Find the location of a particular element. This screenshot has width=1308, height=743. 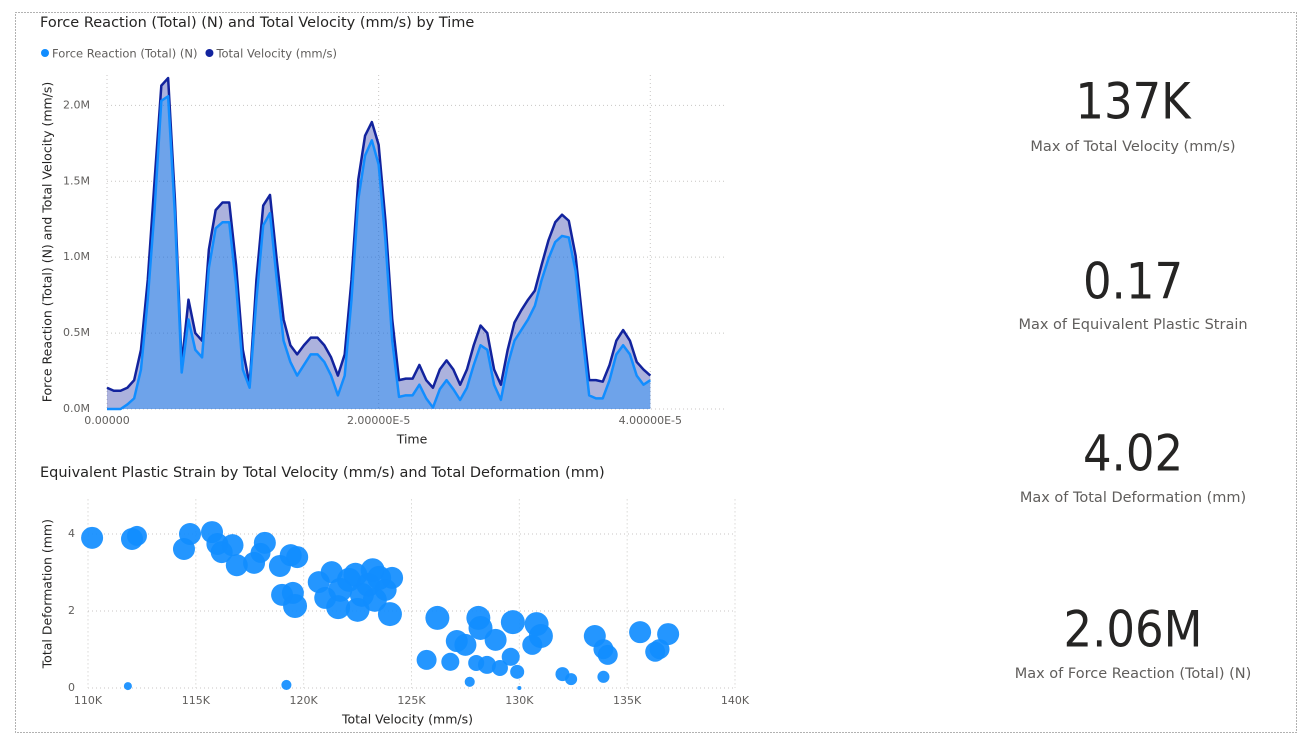

legend-label: Force Reaction (Total) (N) is located at coordinates (124, 54).